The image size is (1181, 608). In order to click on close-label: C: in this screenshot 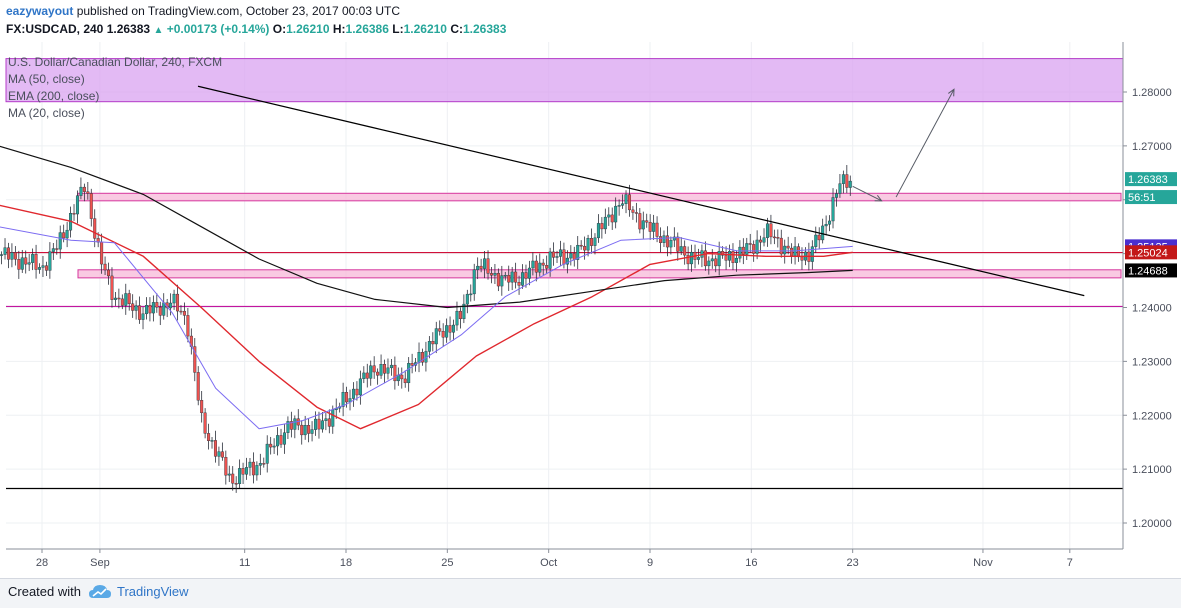, I will do `click(456, 29)`.